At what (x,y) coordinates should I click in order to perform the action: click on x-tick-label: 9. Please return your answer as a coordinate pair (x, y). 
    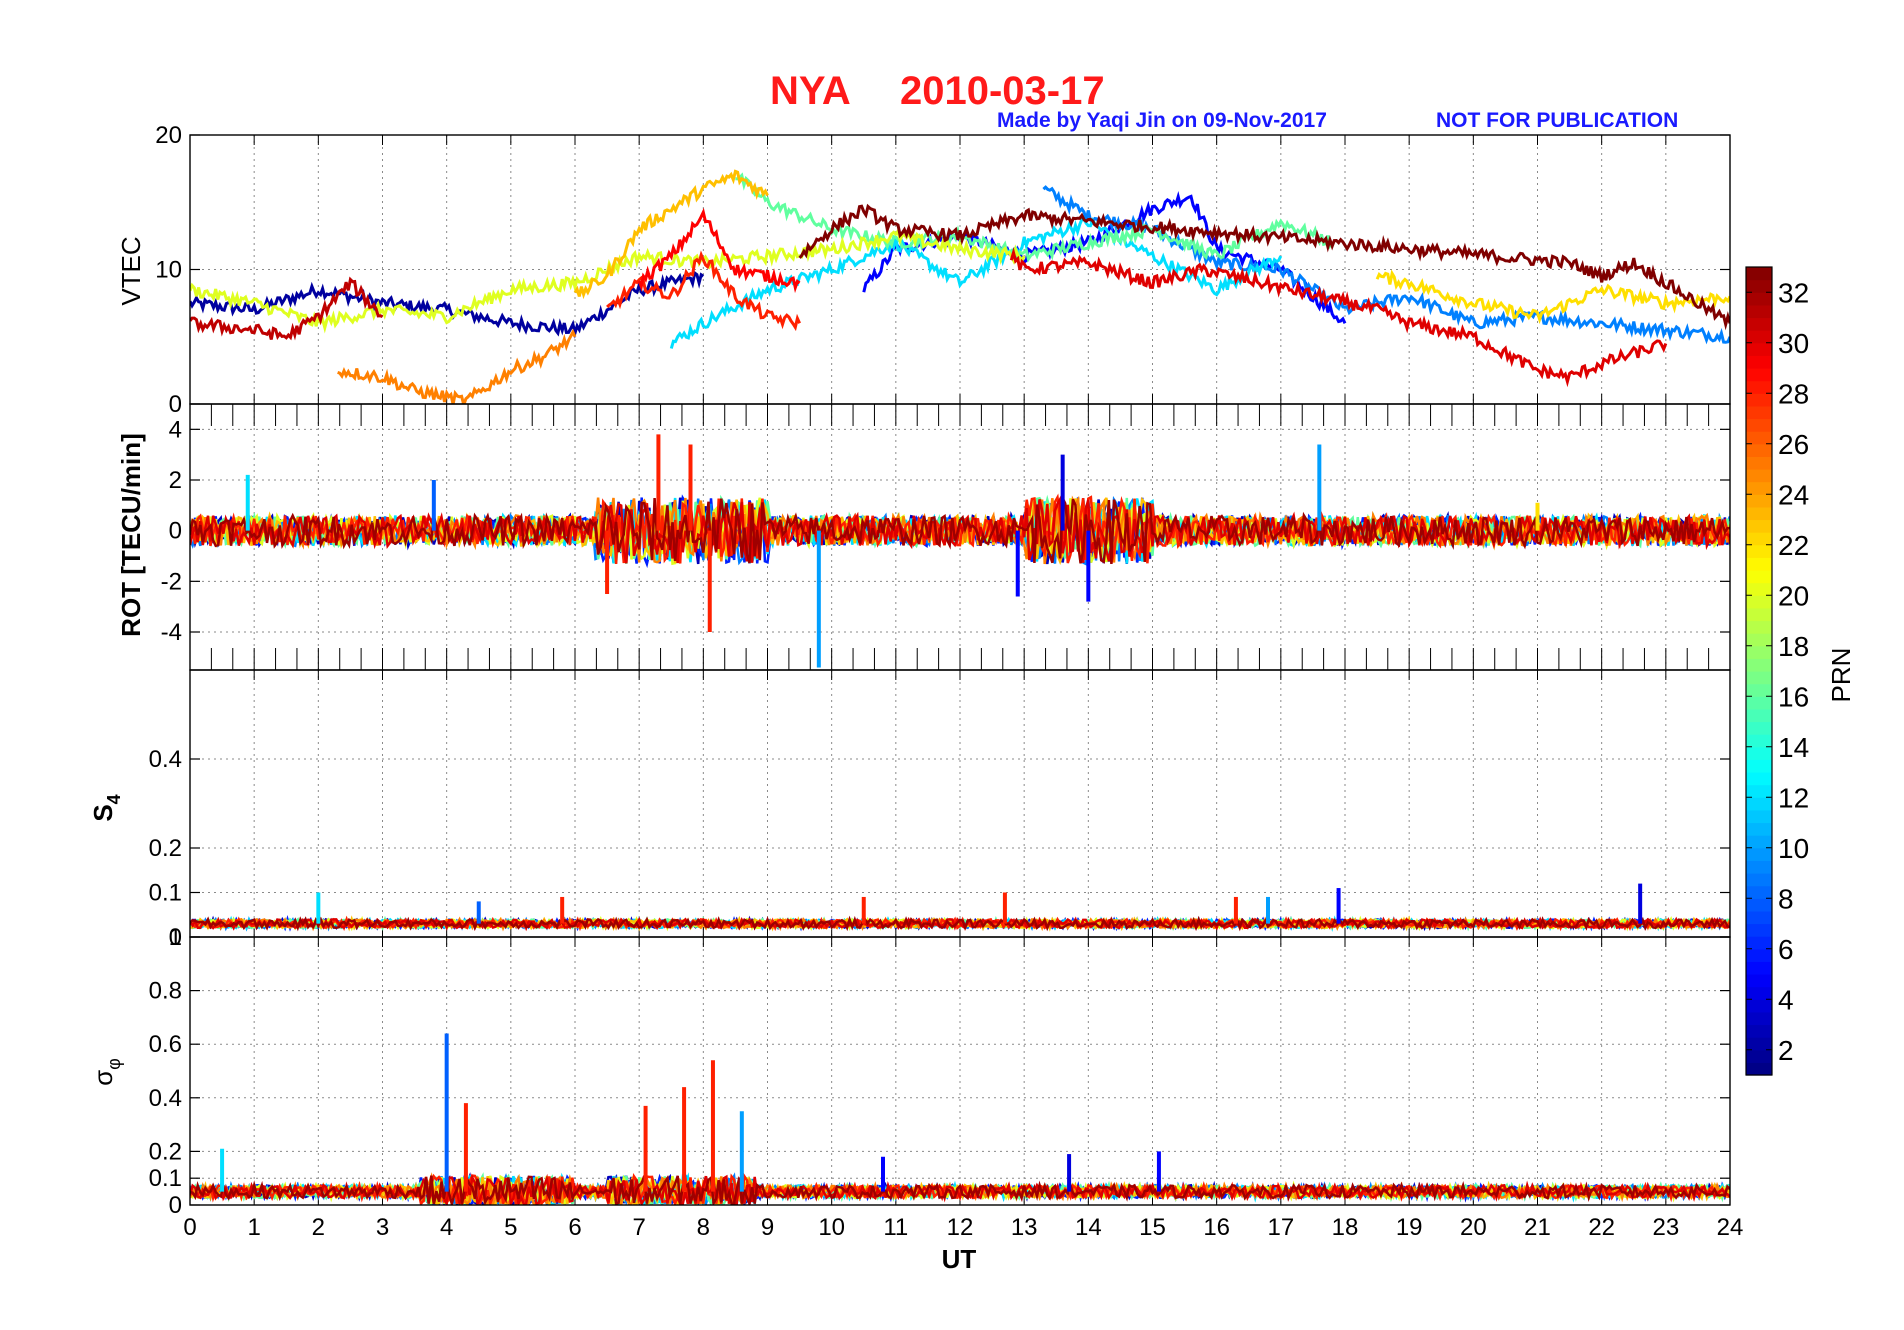
    Looking at the image, I should click on (767, 1227).